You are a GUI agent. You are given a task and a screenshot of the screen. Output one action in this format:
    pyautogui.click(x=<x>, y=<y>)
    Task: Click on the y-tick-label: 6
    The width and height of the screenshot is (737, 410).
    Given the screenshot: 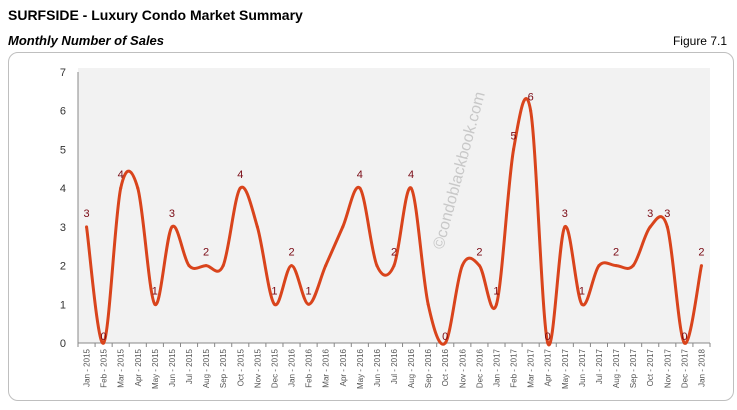 What is the action you would take?
    pyautogui.click(x=63, y=112)
    